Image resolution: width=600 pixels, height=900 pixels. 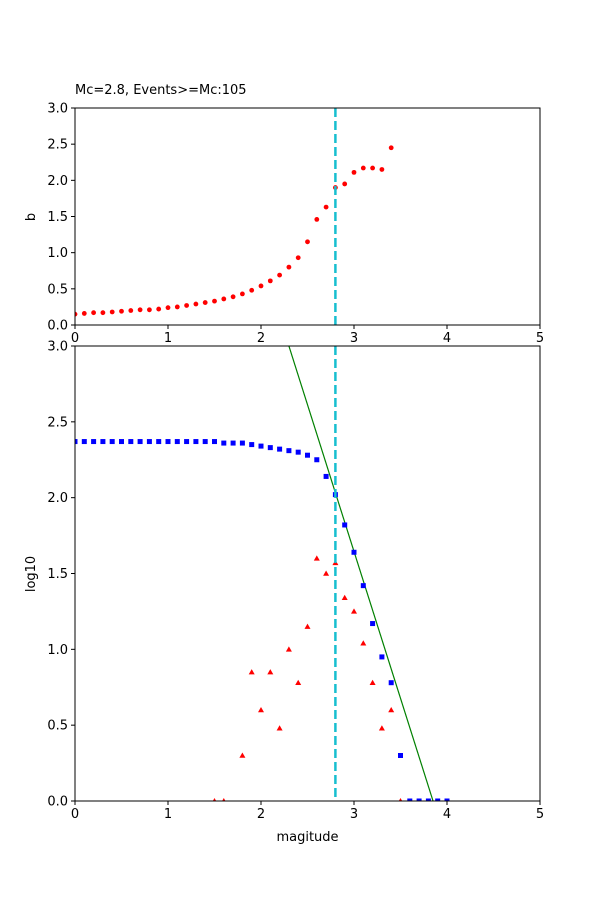 What do you see at coordinates (354, 814) in the screenshot?
I see `bottom-x-tick-label: 3` at bounding box center [354, 814].